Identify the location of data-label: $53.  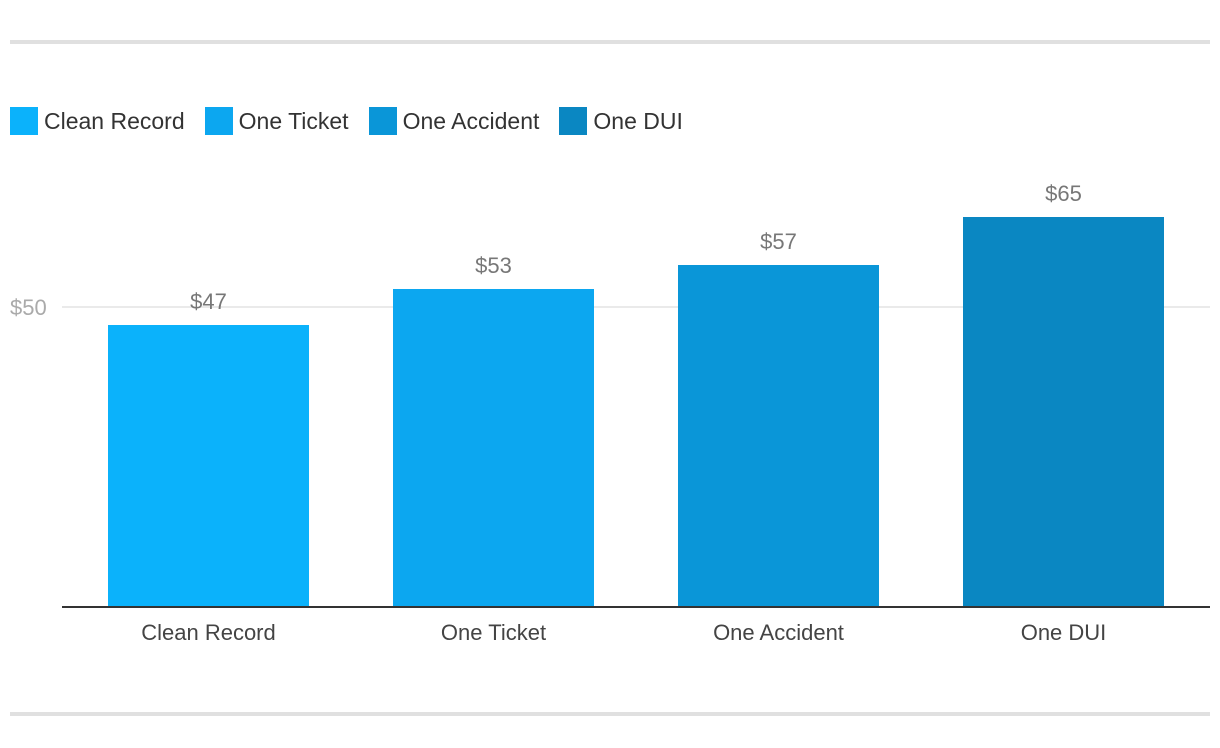
(493, 265).